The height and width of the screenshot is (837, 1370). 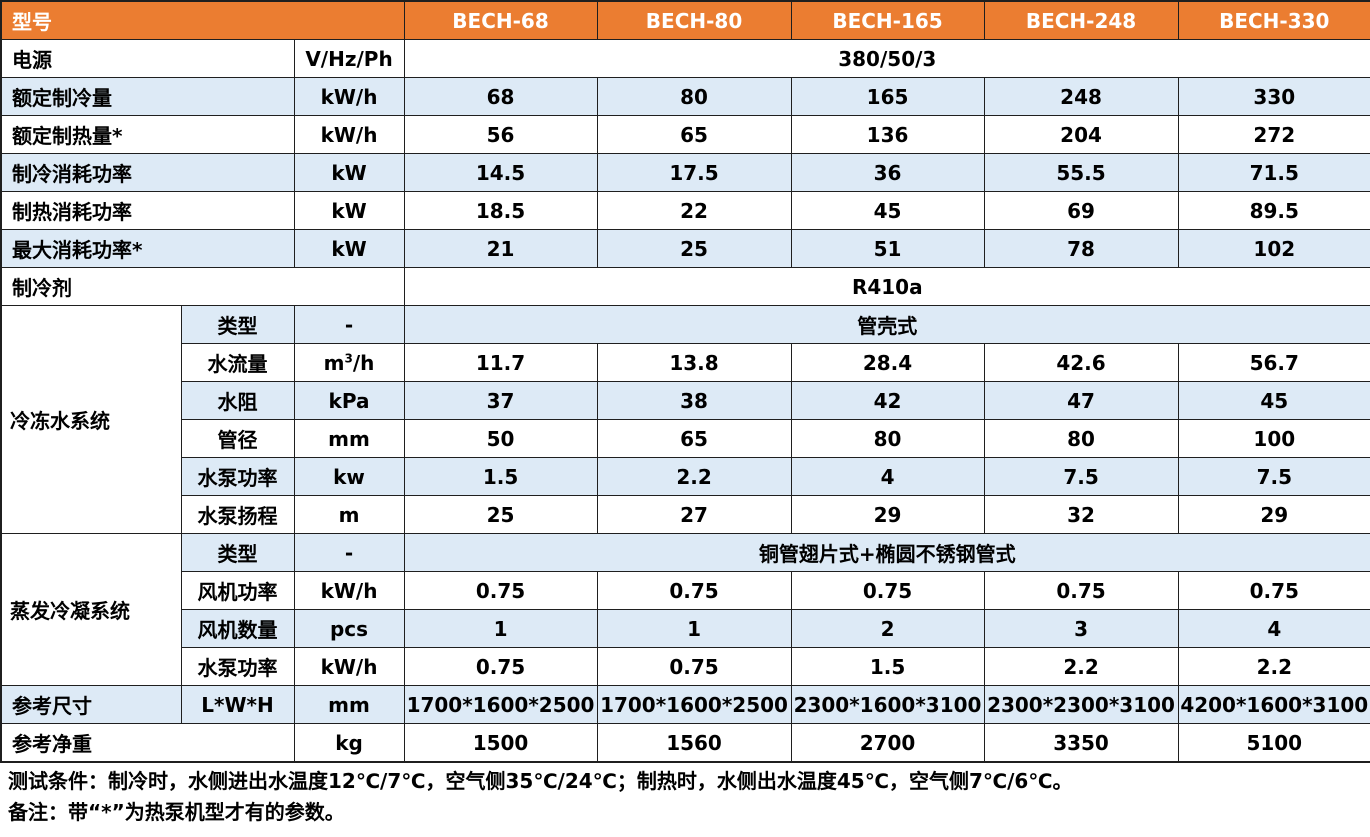 What do you see at coordinates (694, 743) in the screenshot?
I see `cell-value: 1560` at bounding box center [694, 743].